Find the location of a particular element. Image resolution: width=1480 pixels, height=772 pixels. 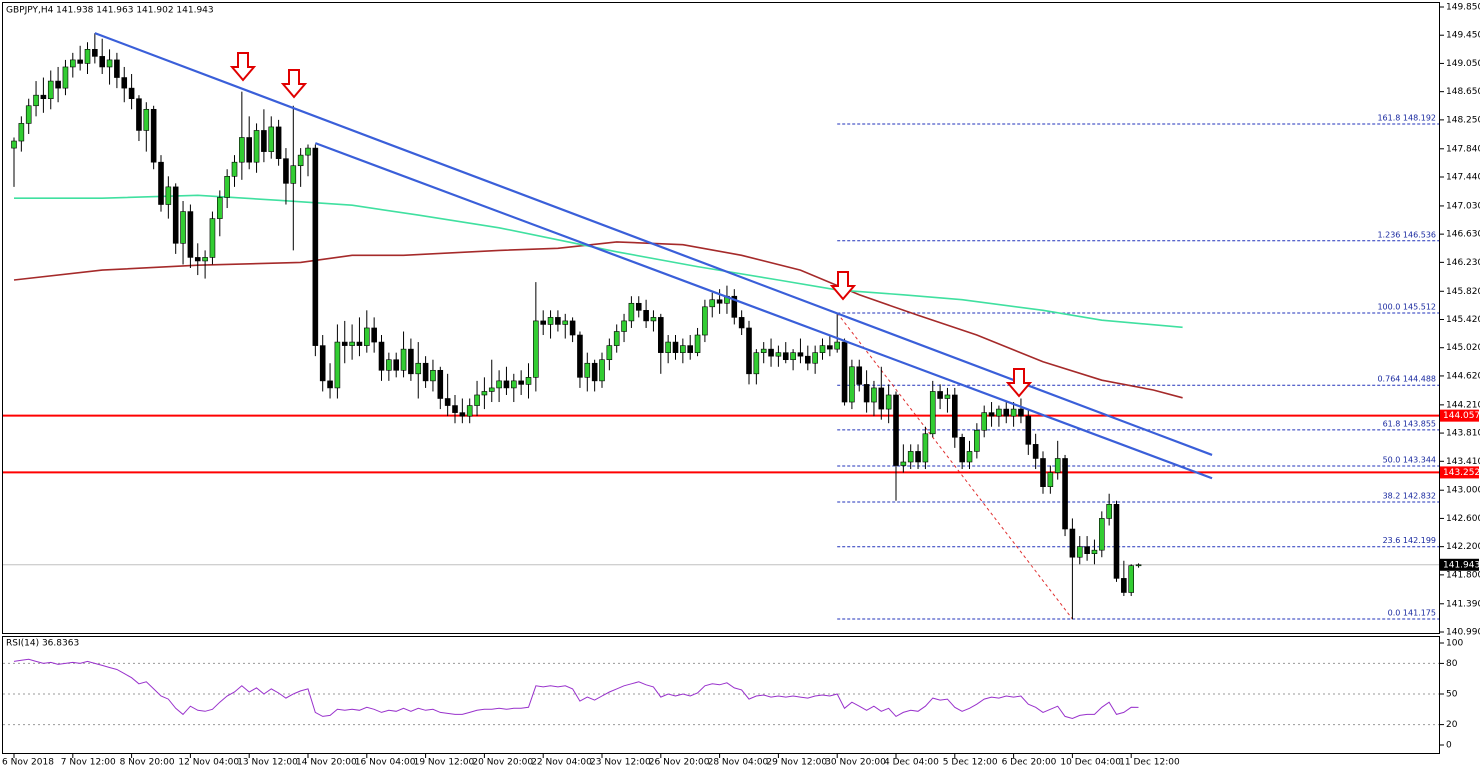

x-tick-label: 26 Nov 20:00 is located at coordinates (679, 763).